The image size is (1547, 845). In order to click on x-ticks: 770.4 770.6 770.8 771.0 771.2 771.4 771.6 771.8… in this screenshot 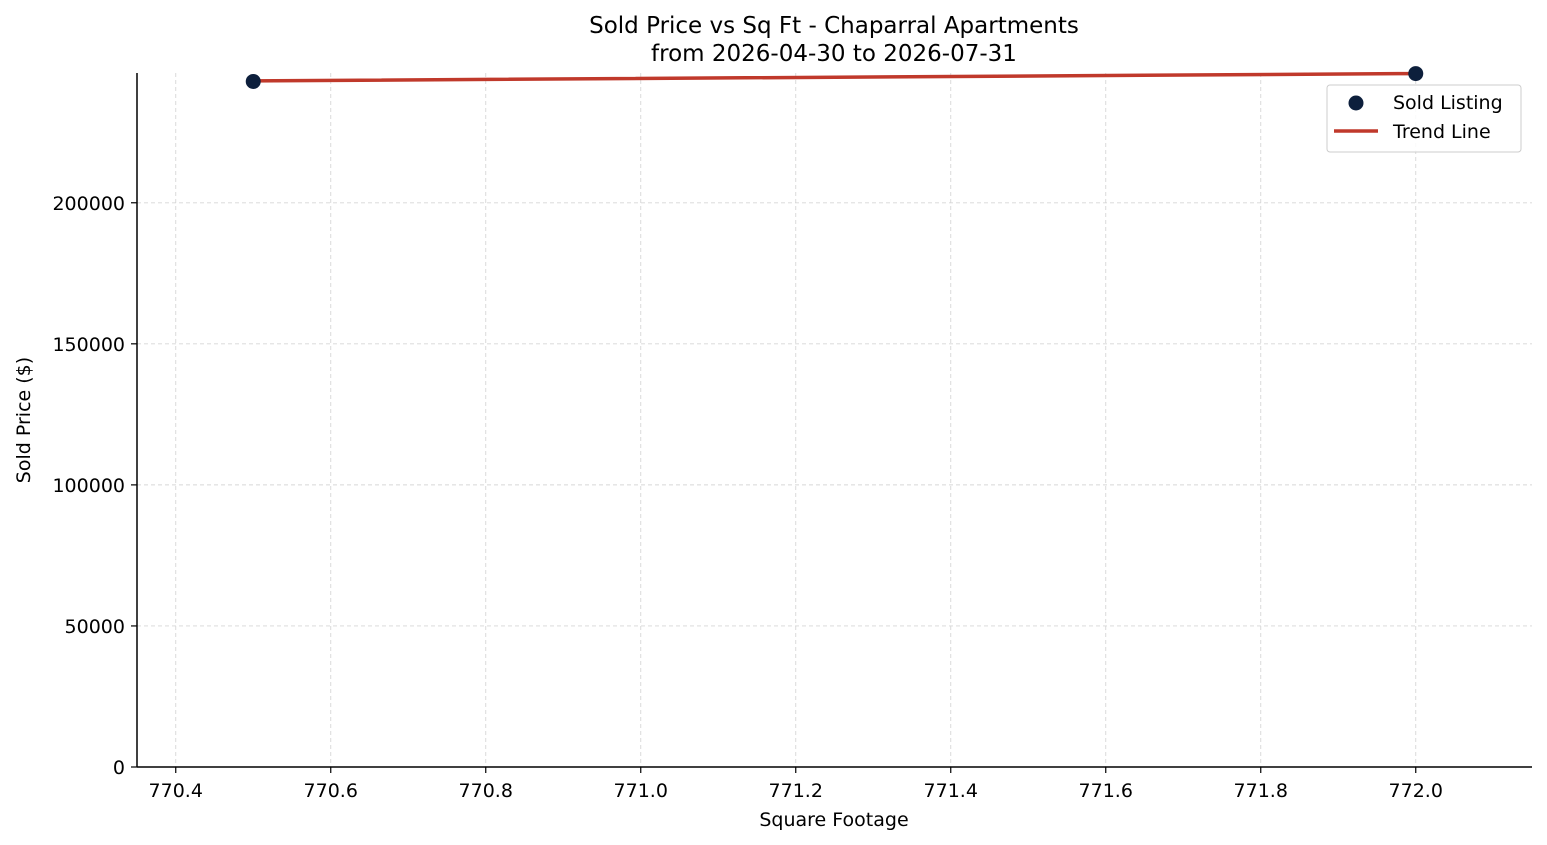, I will do `click(796, 784)`.